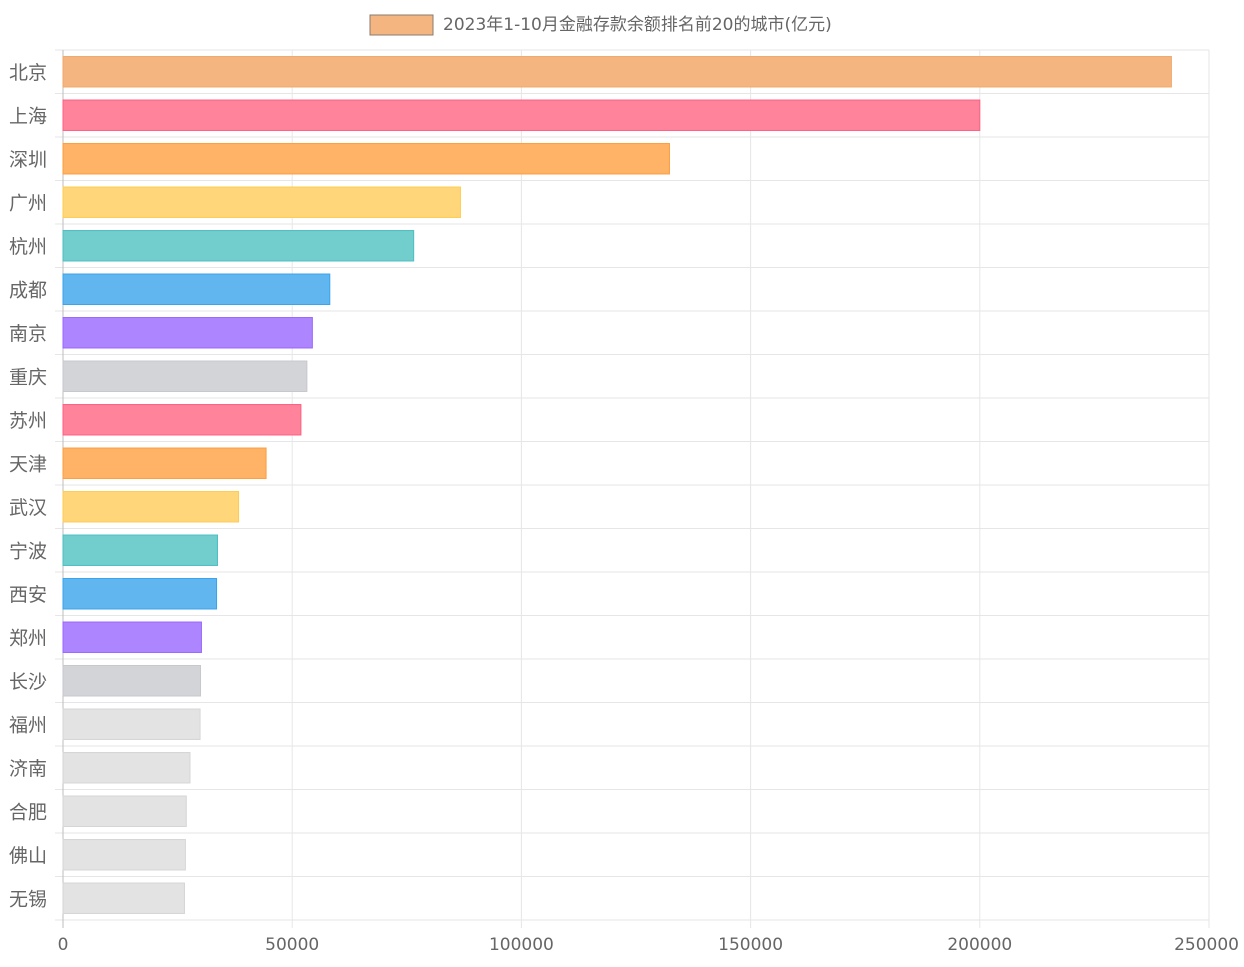 Image resolution: width=1244 pixels, height=967 pixels. Describe the element at coordinates (28, 508) in the screenshot. I see `y-tick-label: 武汉` at that location.